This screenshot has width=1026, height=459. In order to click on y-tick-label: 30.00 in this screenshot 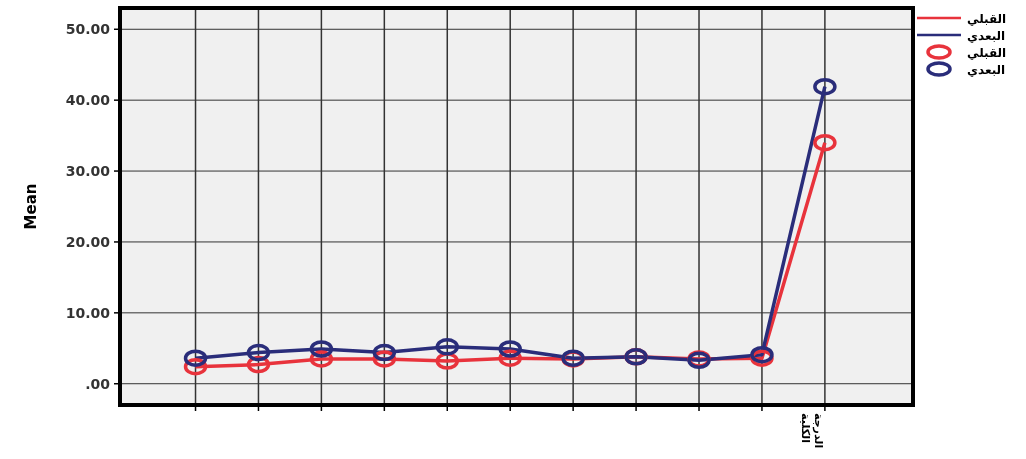, I will do `click(88, 171)`.